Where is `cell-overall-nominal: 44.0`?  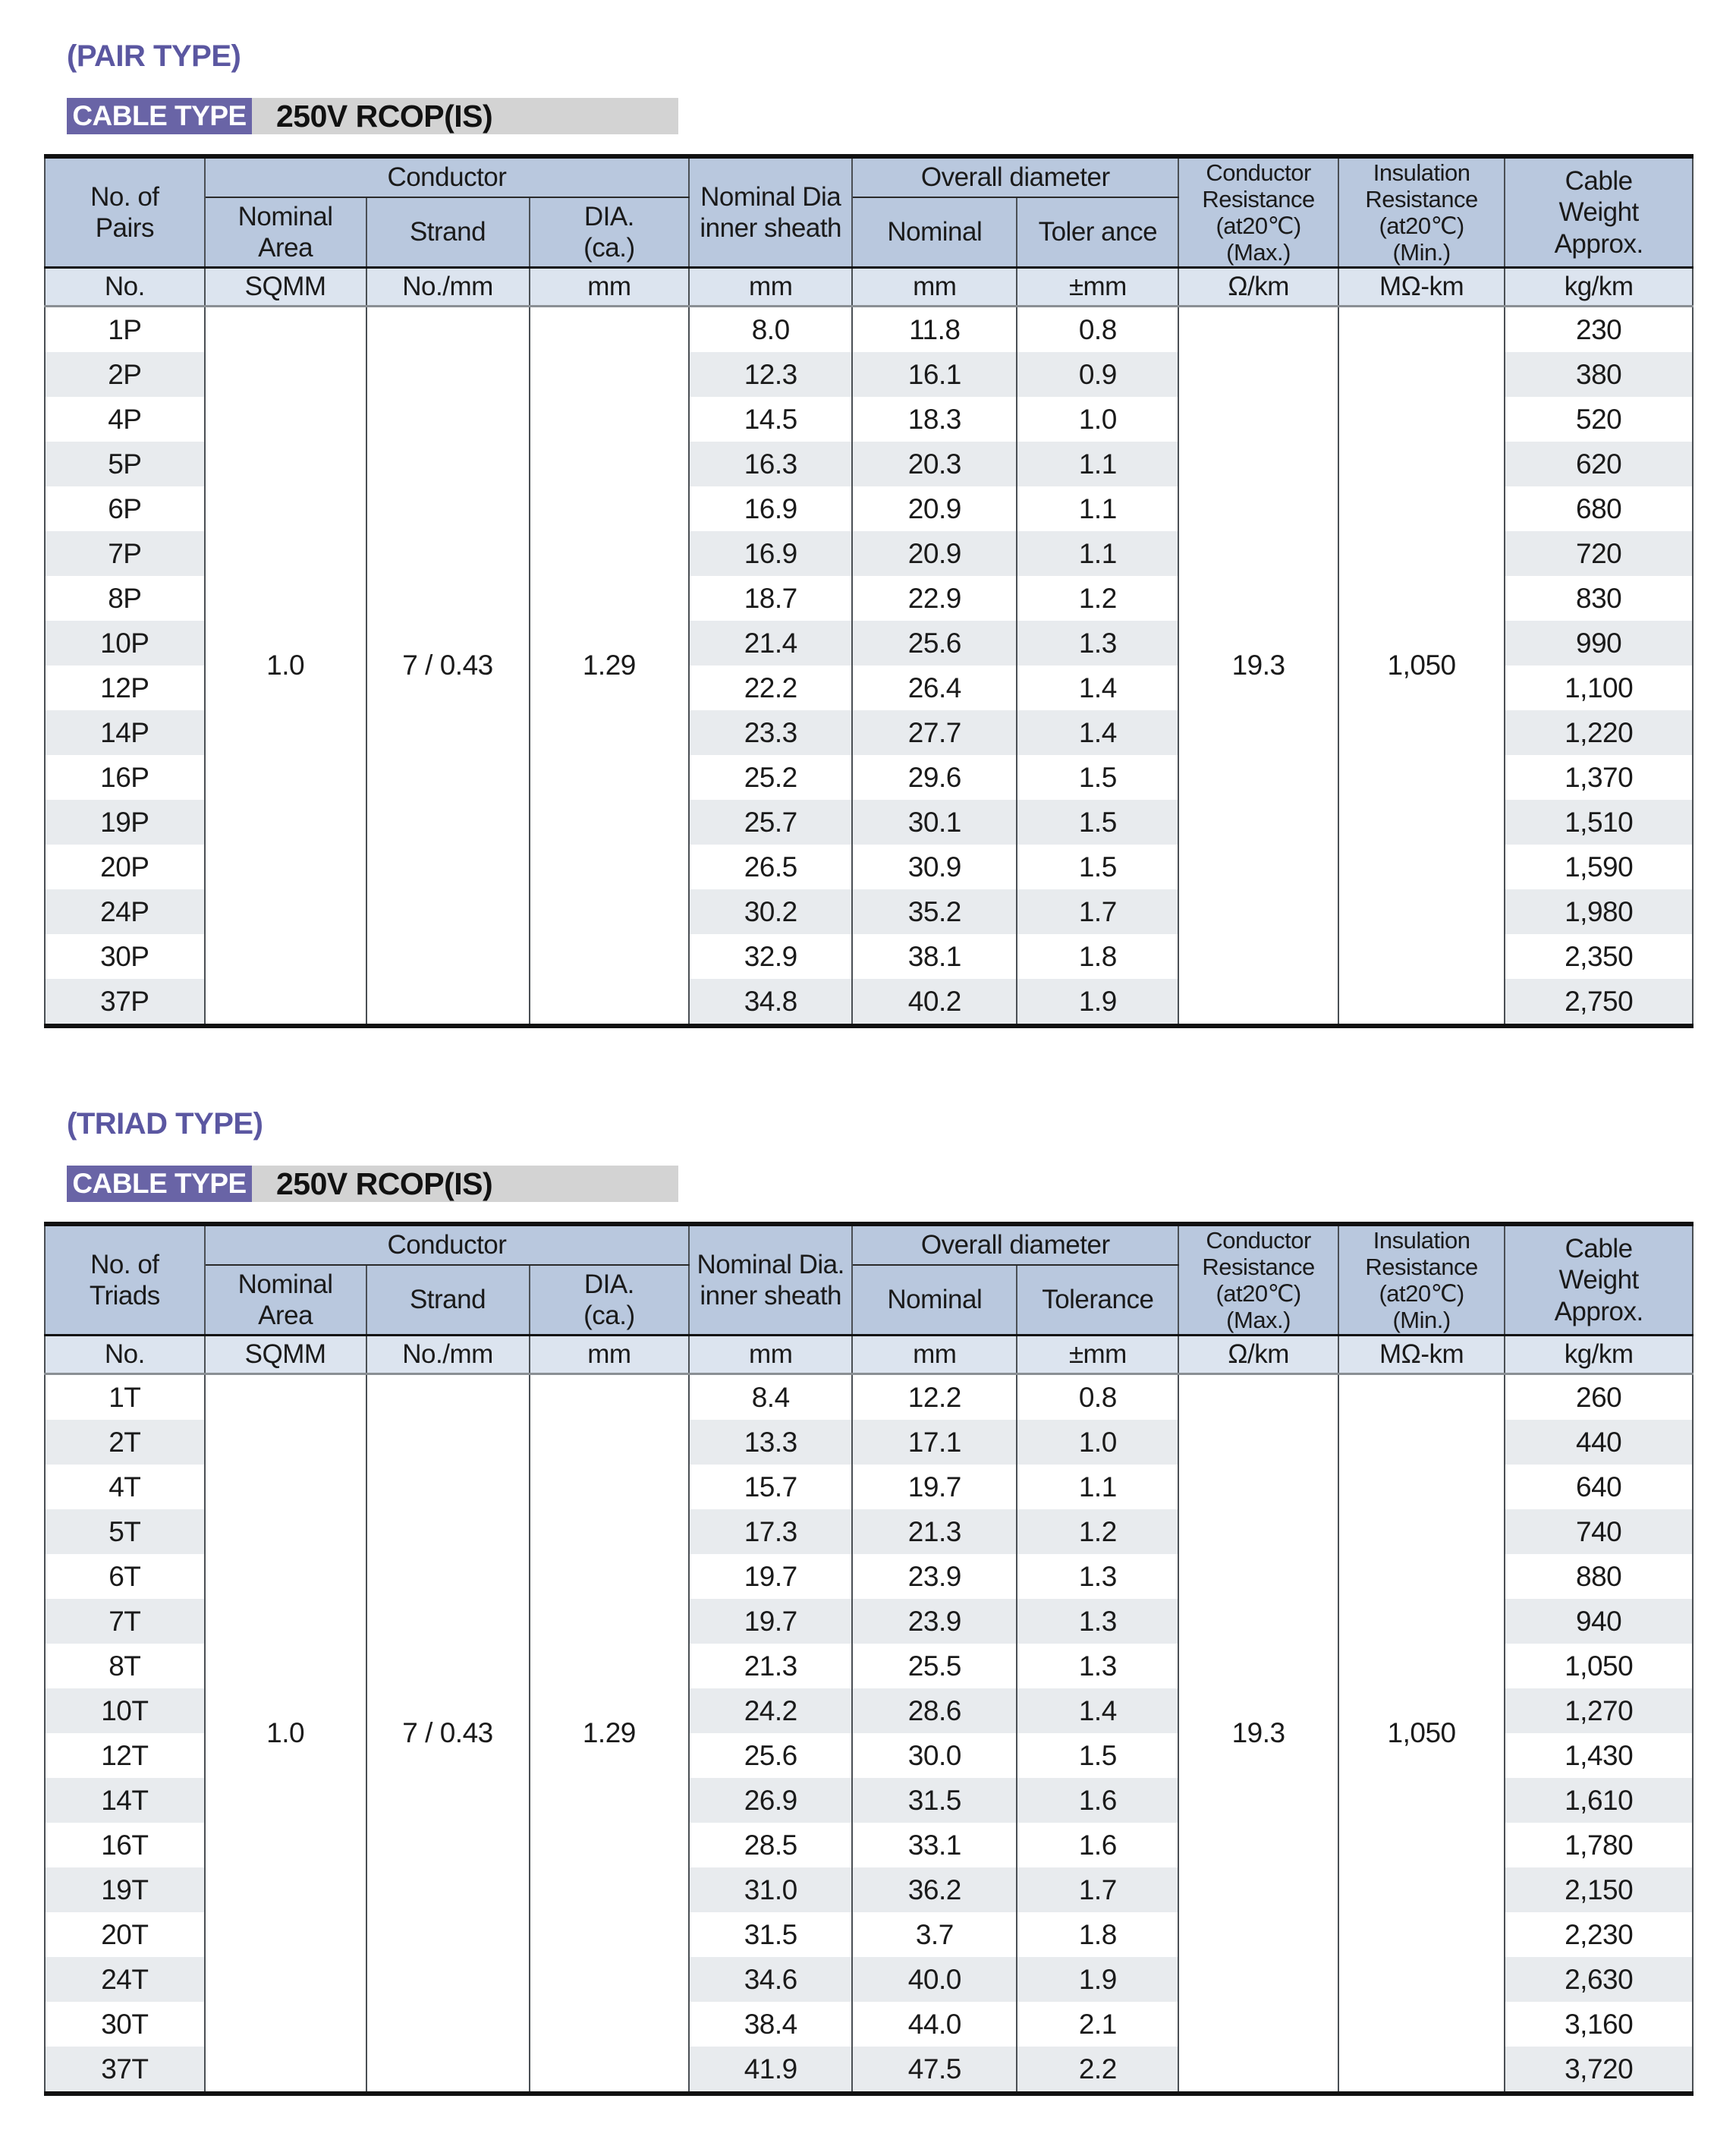 cell-overall-nominal: 44.0 is located at coordinates (935, 2024).